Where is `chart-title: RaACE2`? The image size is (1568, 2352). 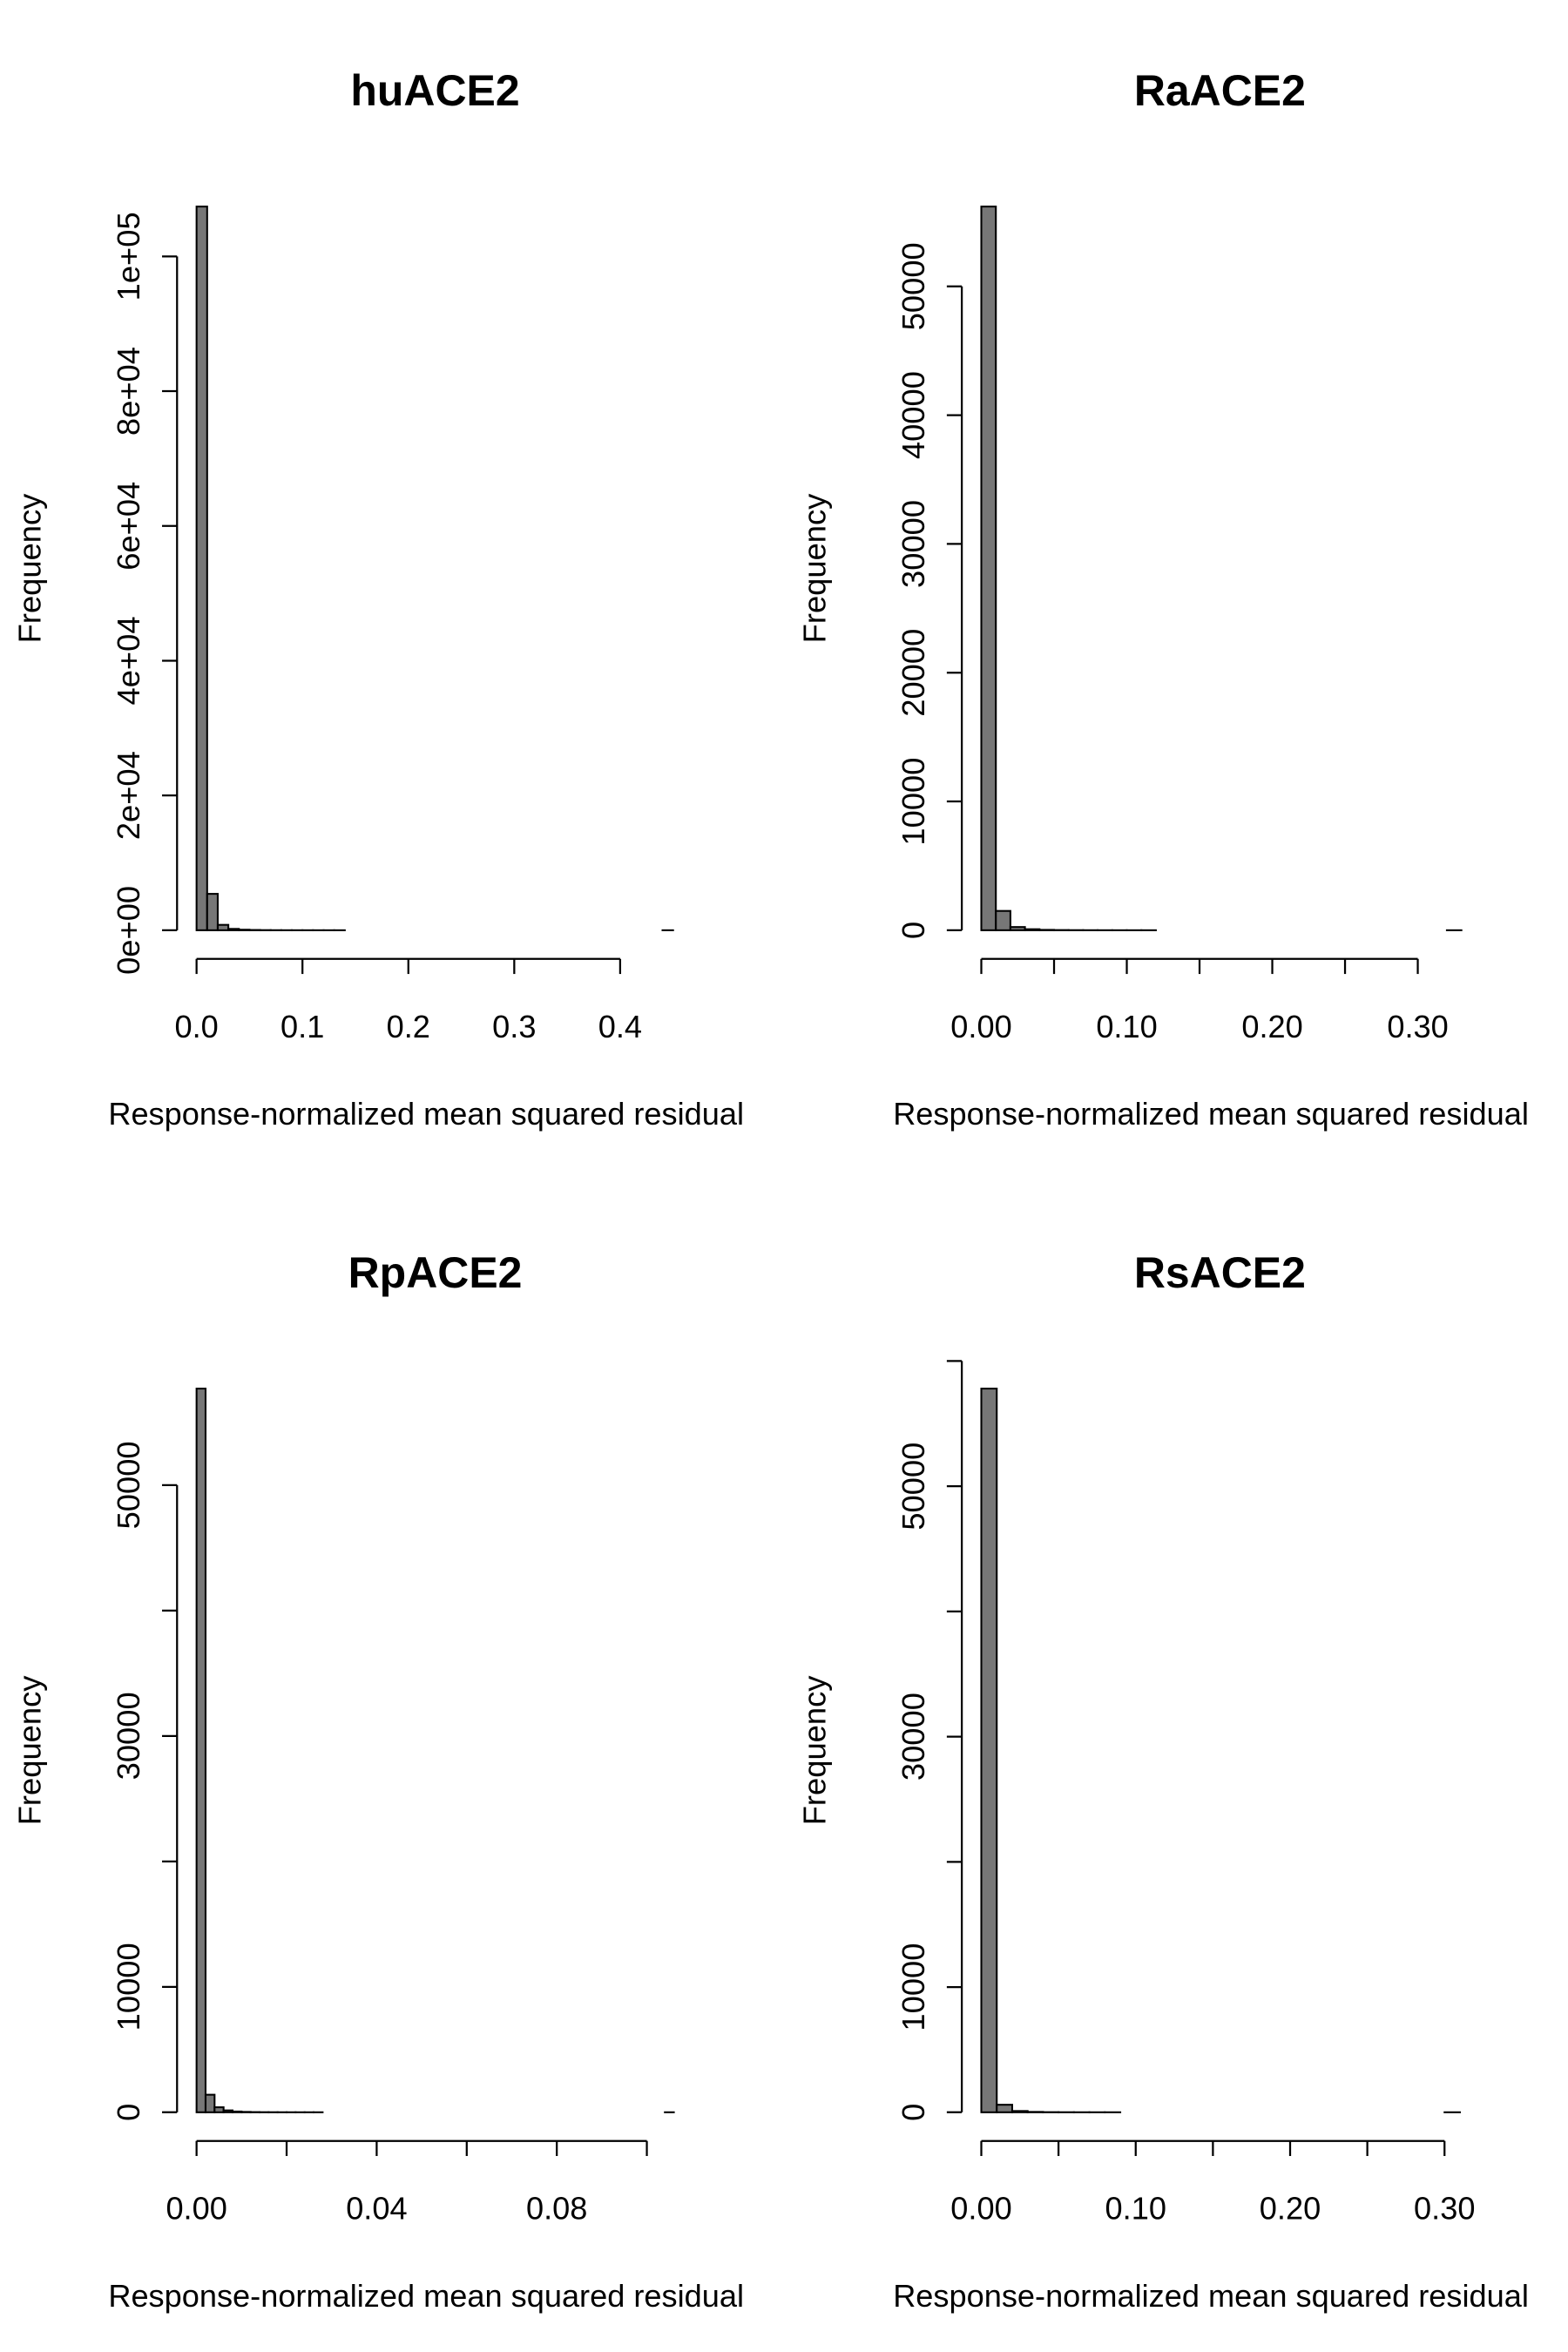 chart-title: RaACE2 is located at coordinates (1220, 90).